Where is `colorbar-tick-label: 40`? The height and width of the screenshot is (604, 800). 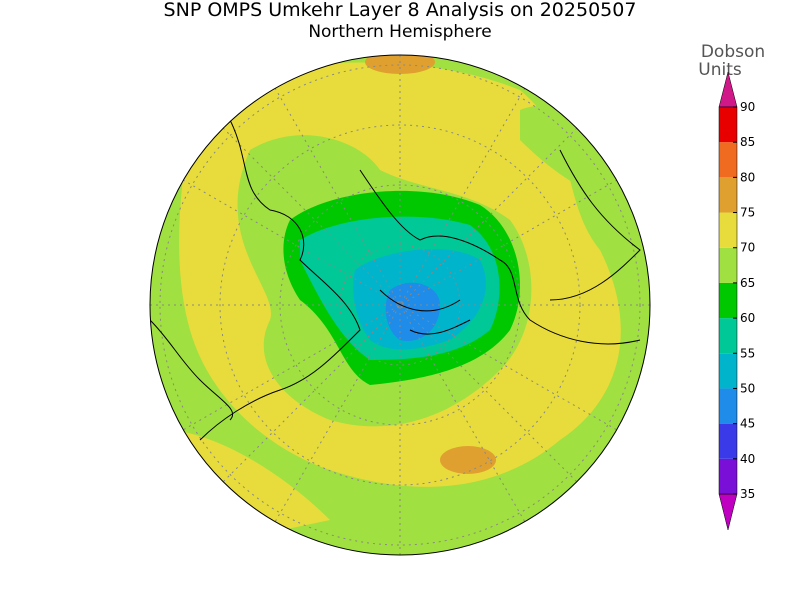 colorbar-tick-label: 40 is located at coordinates (747, 459).